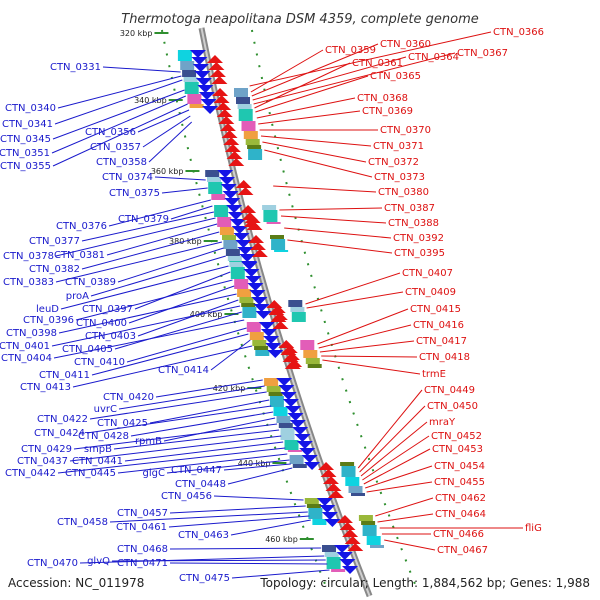 This screenshot has width=600, height=600. What do you see at coordinates (30, 108) in the screenshot?
I see `left-gene-label: CTN_0340` at bounding box center [30, 108].